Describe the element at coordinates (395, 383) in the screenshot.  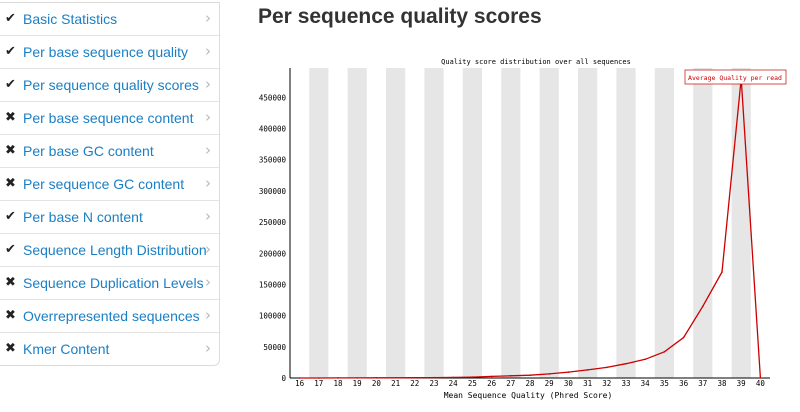
I see `x-tick-label: 21` at that location.